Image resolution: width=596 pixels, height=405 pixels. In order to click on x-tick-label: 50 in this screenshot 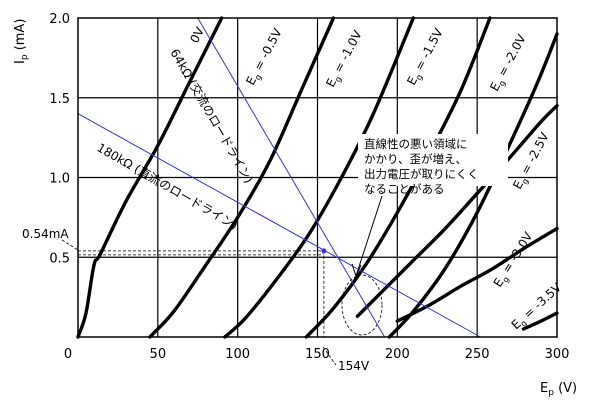, I will do `click(158, 354)`.